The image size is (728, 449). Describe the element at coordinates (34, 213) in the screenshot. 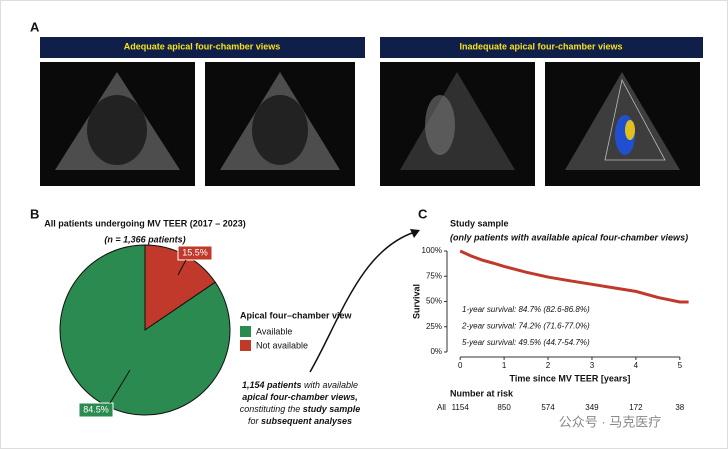

I see `panel-letter: B` at that location.